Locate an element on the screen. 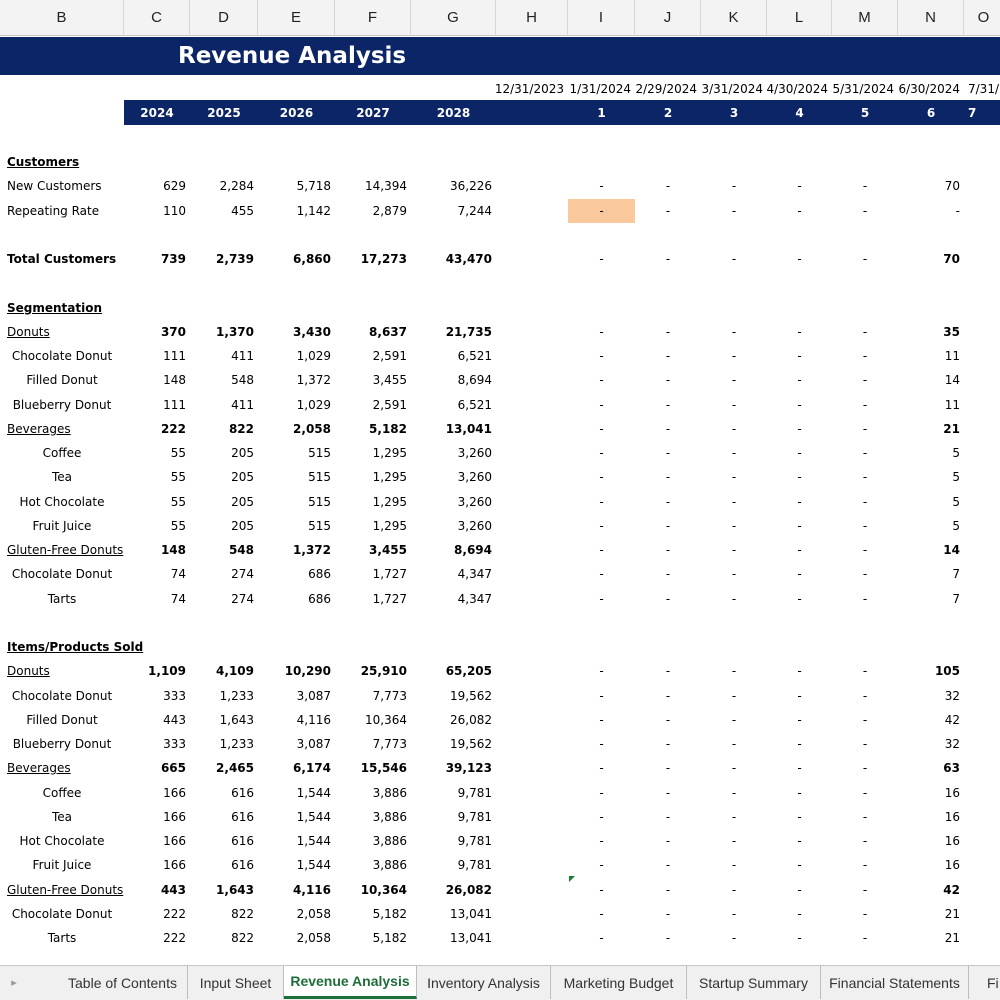 The image size is (1000, 1000). sheet-tab-fi: Fi is located at coordinates (993, 982).